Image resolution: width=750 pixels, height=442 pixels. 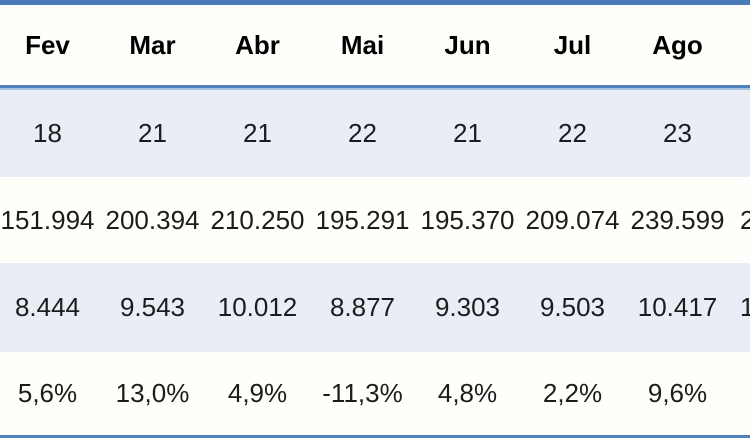 What do you see at coordinates (362, 393) in the screenshot?
I see `table-cell: -11,3%` at bounding box center [362, 393].